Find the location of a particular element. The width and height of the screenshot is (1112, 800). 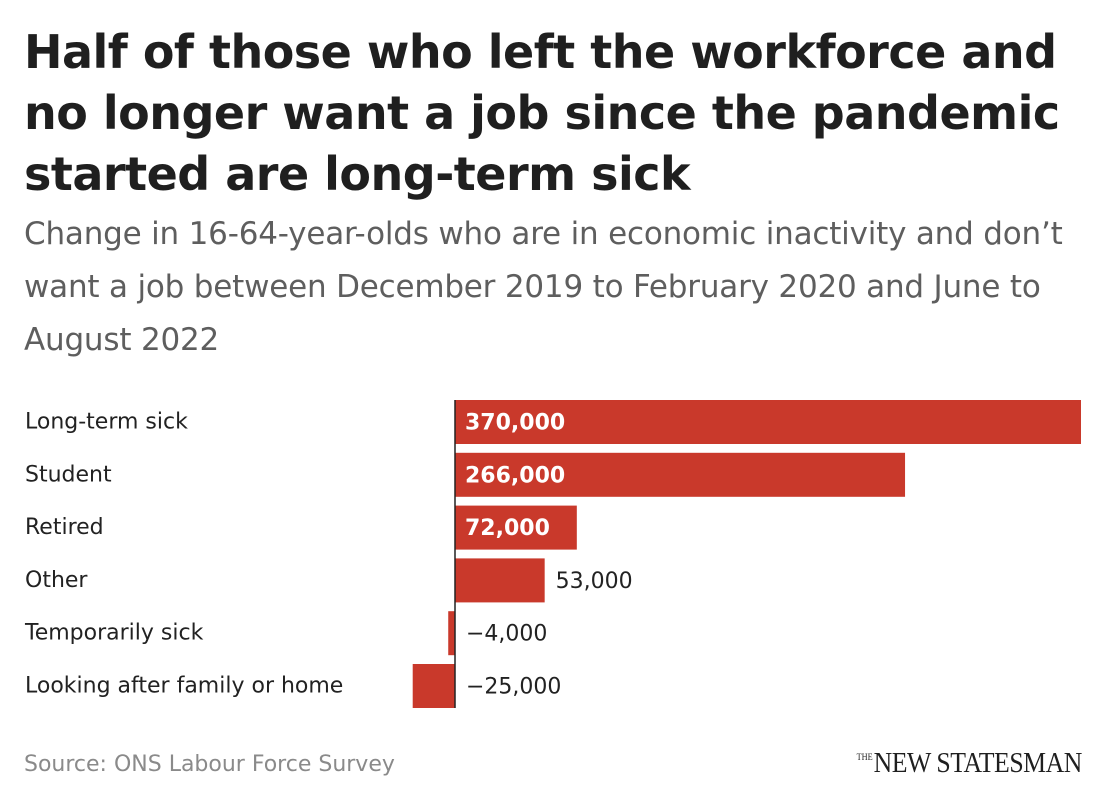

category-label: Looking after family or home is located at coordinates (184, 686).